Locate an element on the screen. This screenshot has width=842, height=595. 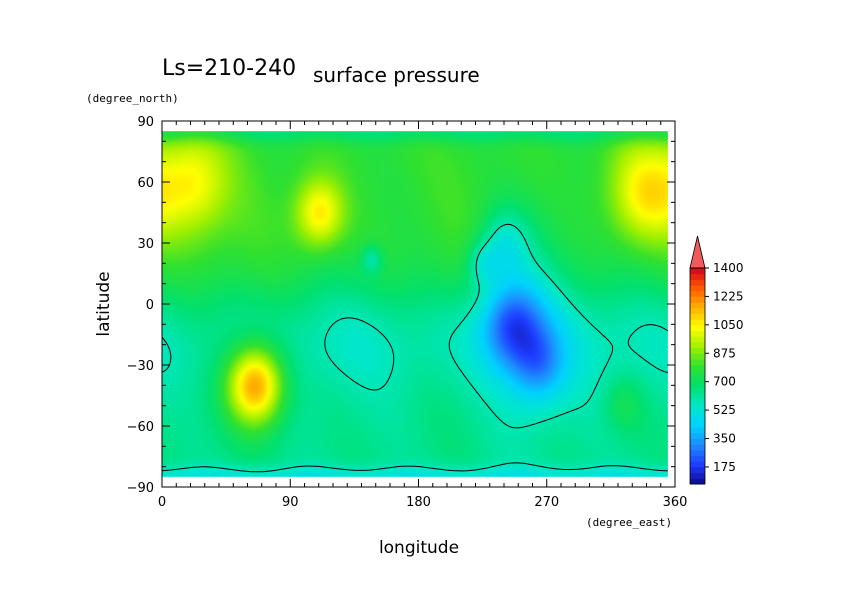
y-tick-label: −60 is located at coordinates (140, 427).